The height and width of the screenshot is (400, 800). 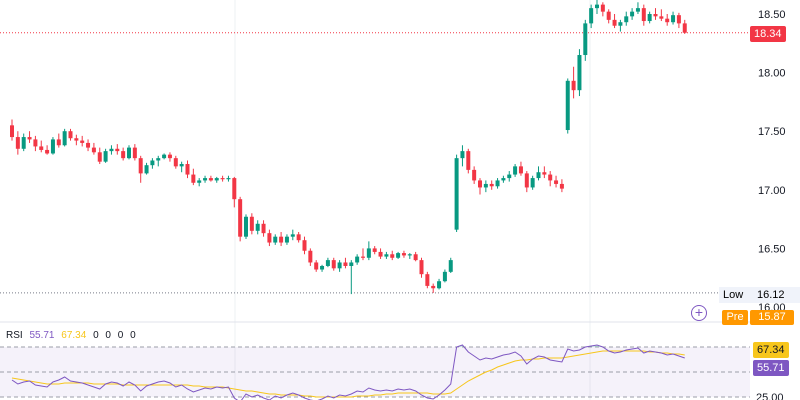 What do you see at coordinates (699, 313) in the screenshot?
I see `add-plus-icon: +` at bounding box center [699, 313].